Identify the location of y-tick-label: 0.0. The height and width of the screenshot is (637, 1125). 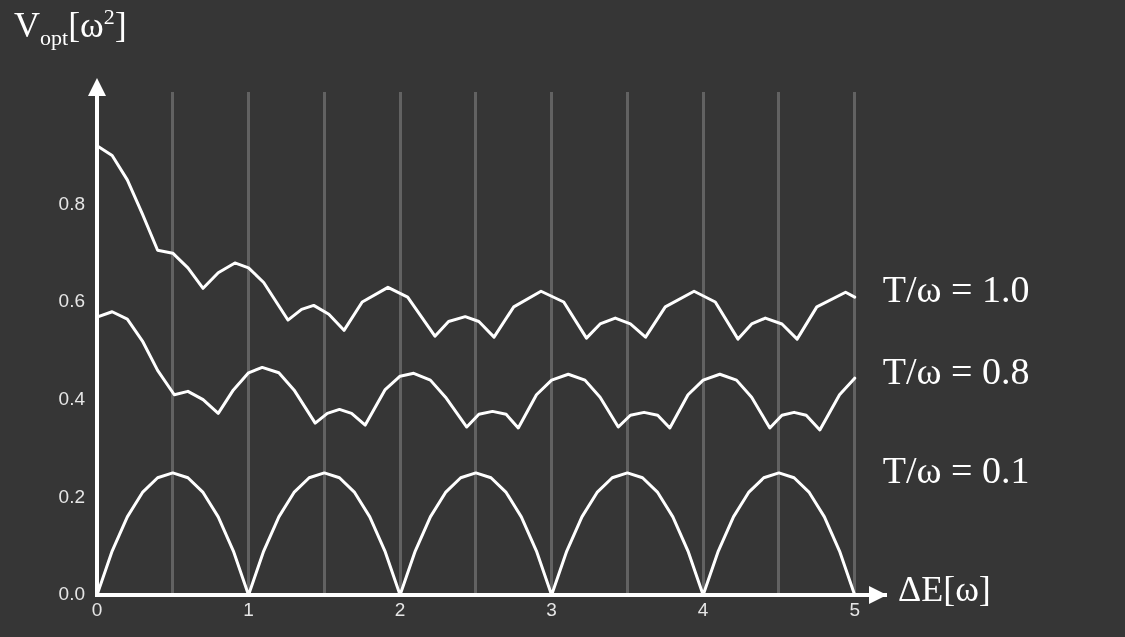
(71, 594).